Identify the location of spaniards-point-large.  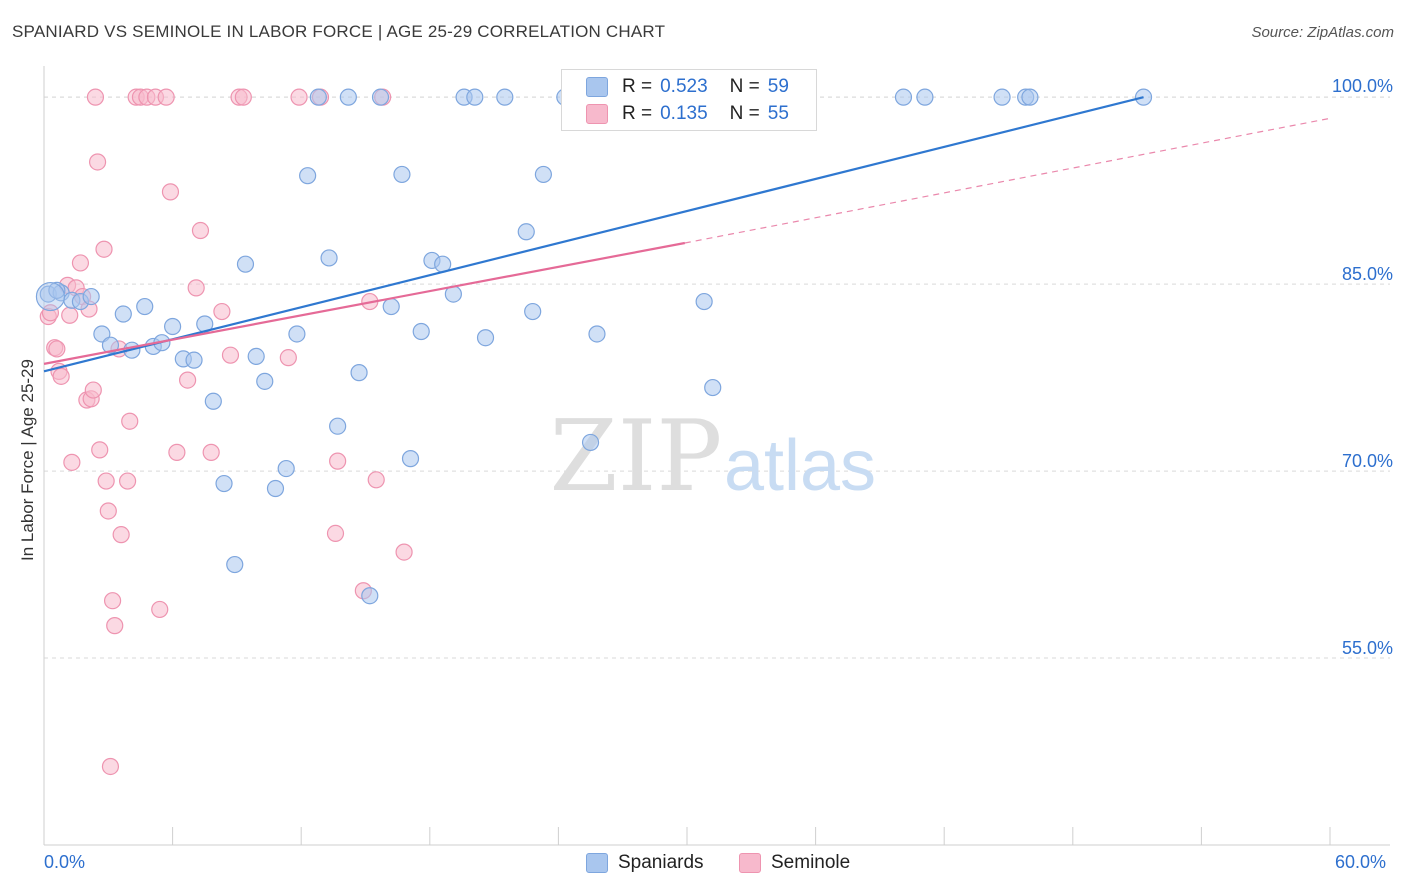
(50, 296).